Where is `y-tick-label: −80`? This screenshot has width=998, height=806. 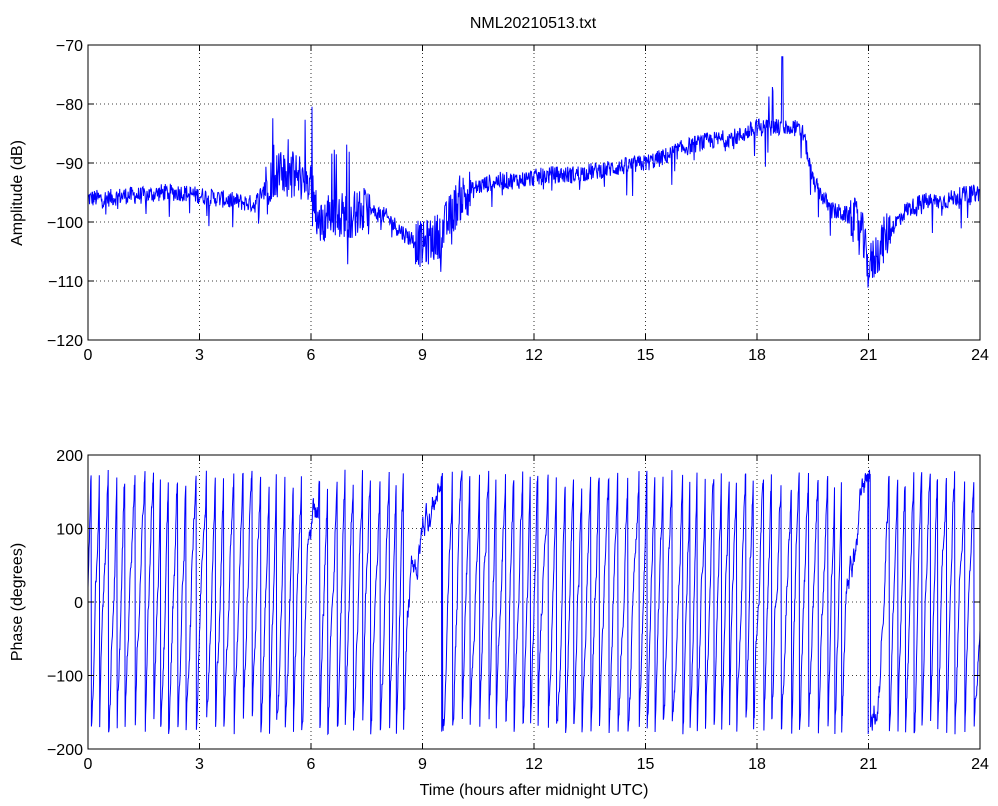
y-tick-label: −80 is located at coordinates (69, 105).